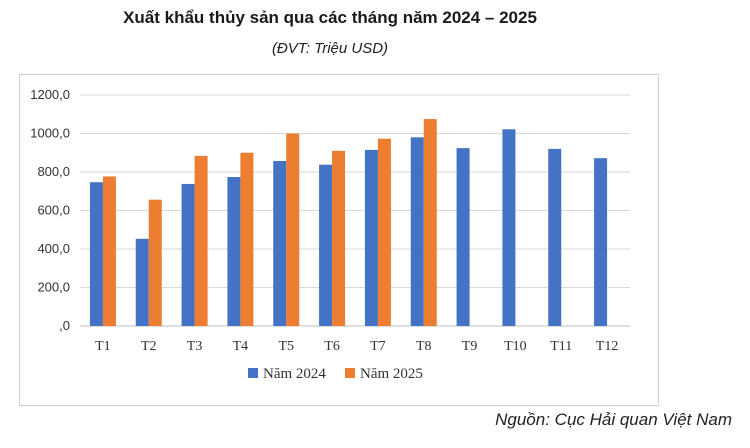  I want to click on bar-2025-t5, so click(293, 229).